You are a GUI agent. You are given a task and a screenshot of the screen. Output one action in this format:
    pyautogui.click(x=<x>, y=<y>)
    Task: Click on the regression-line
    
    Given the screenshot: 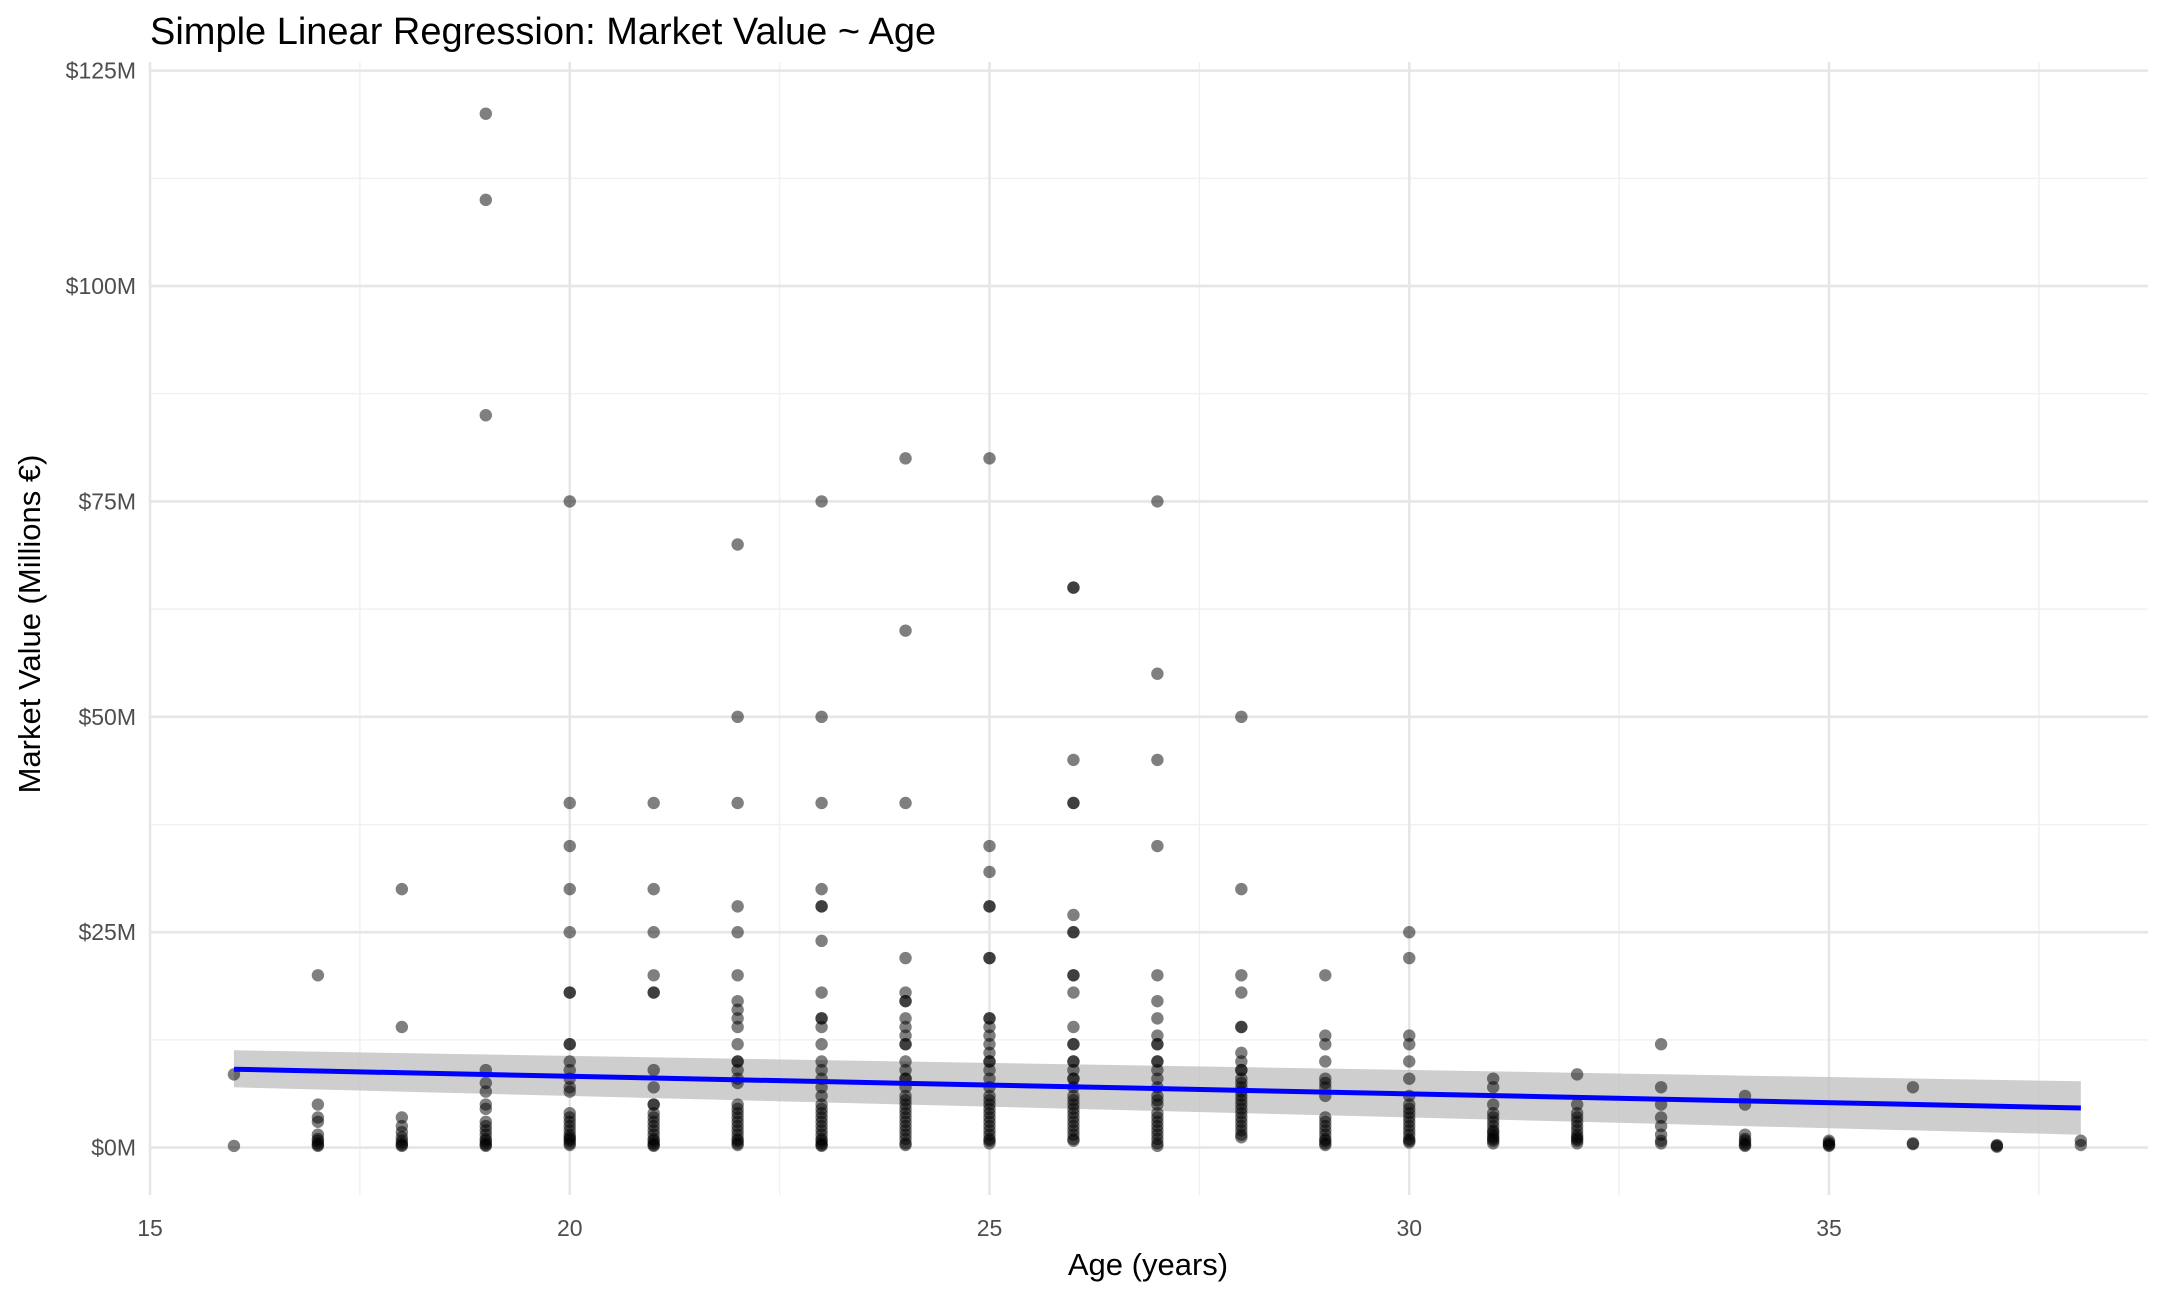 What is the action you would take?
    pyautogui.click(x=1157, y=1088)
    